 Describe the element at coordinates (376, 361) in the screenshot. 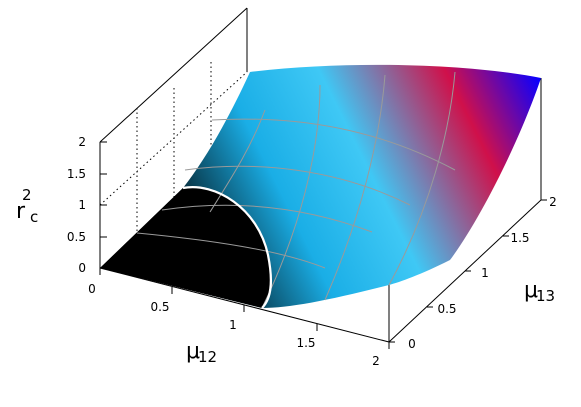

I see `x-tick-4: 2` at that location.